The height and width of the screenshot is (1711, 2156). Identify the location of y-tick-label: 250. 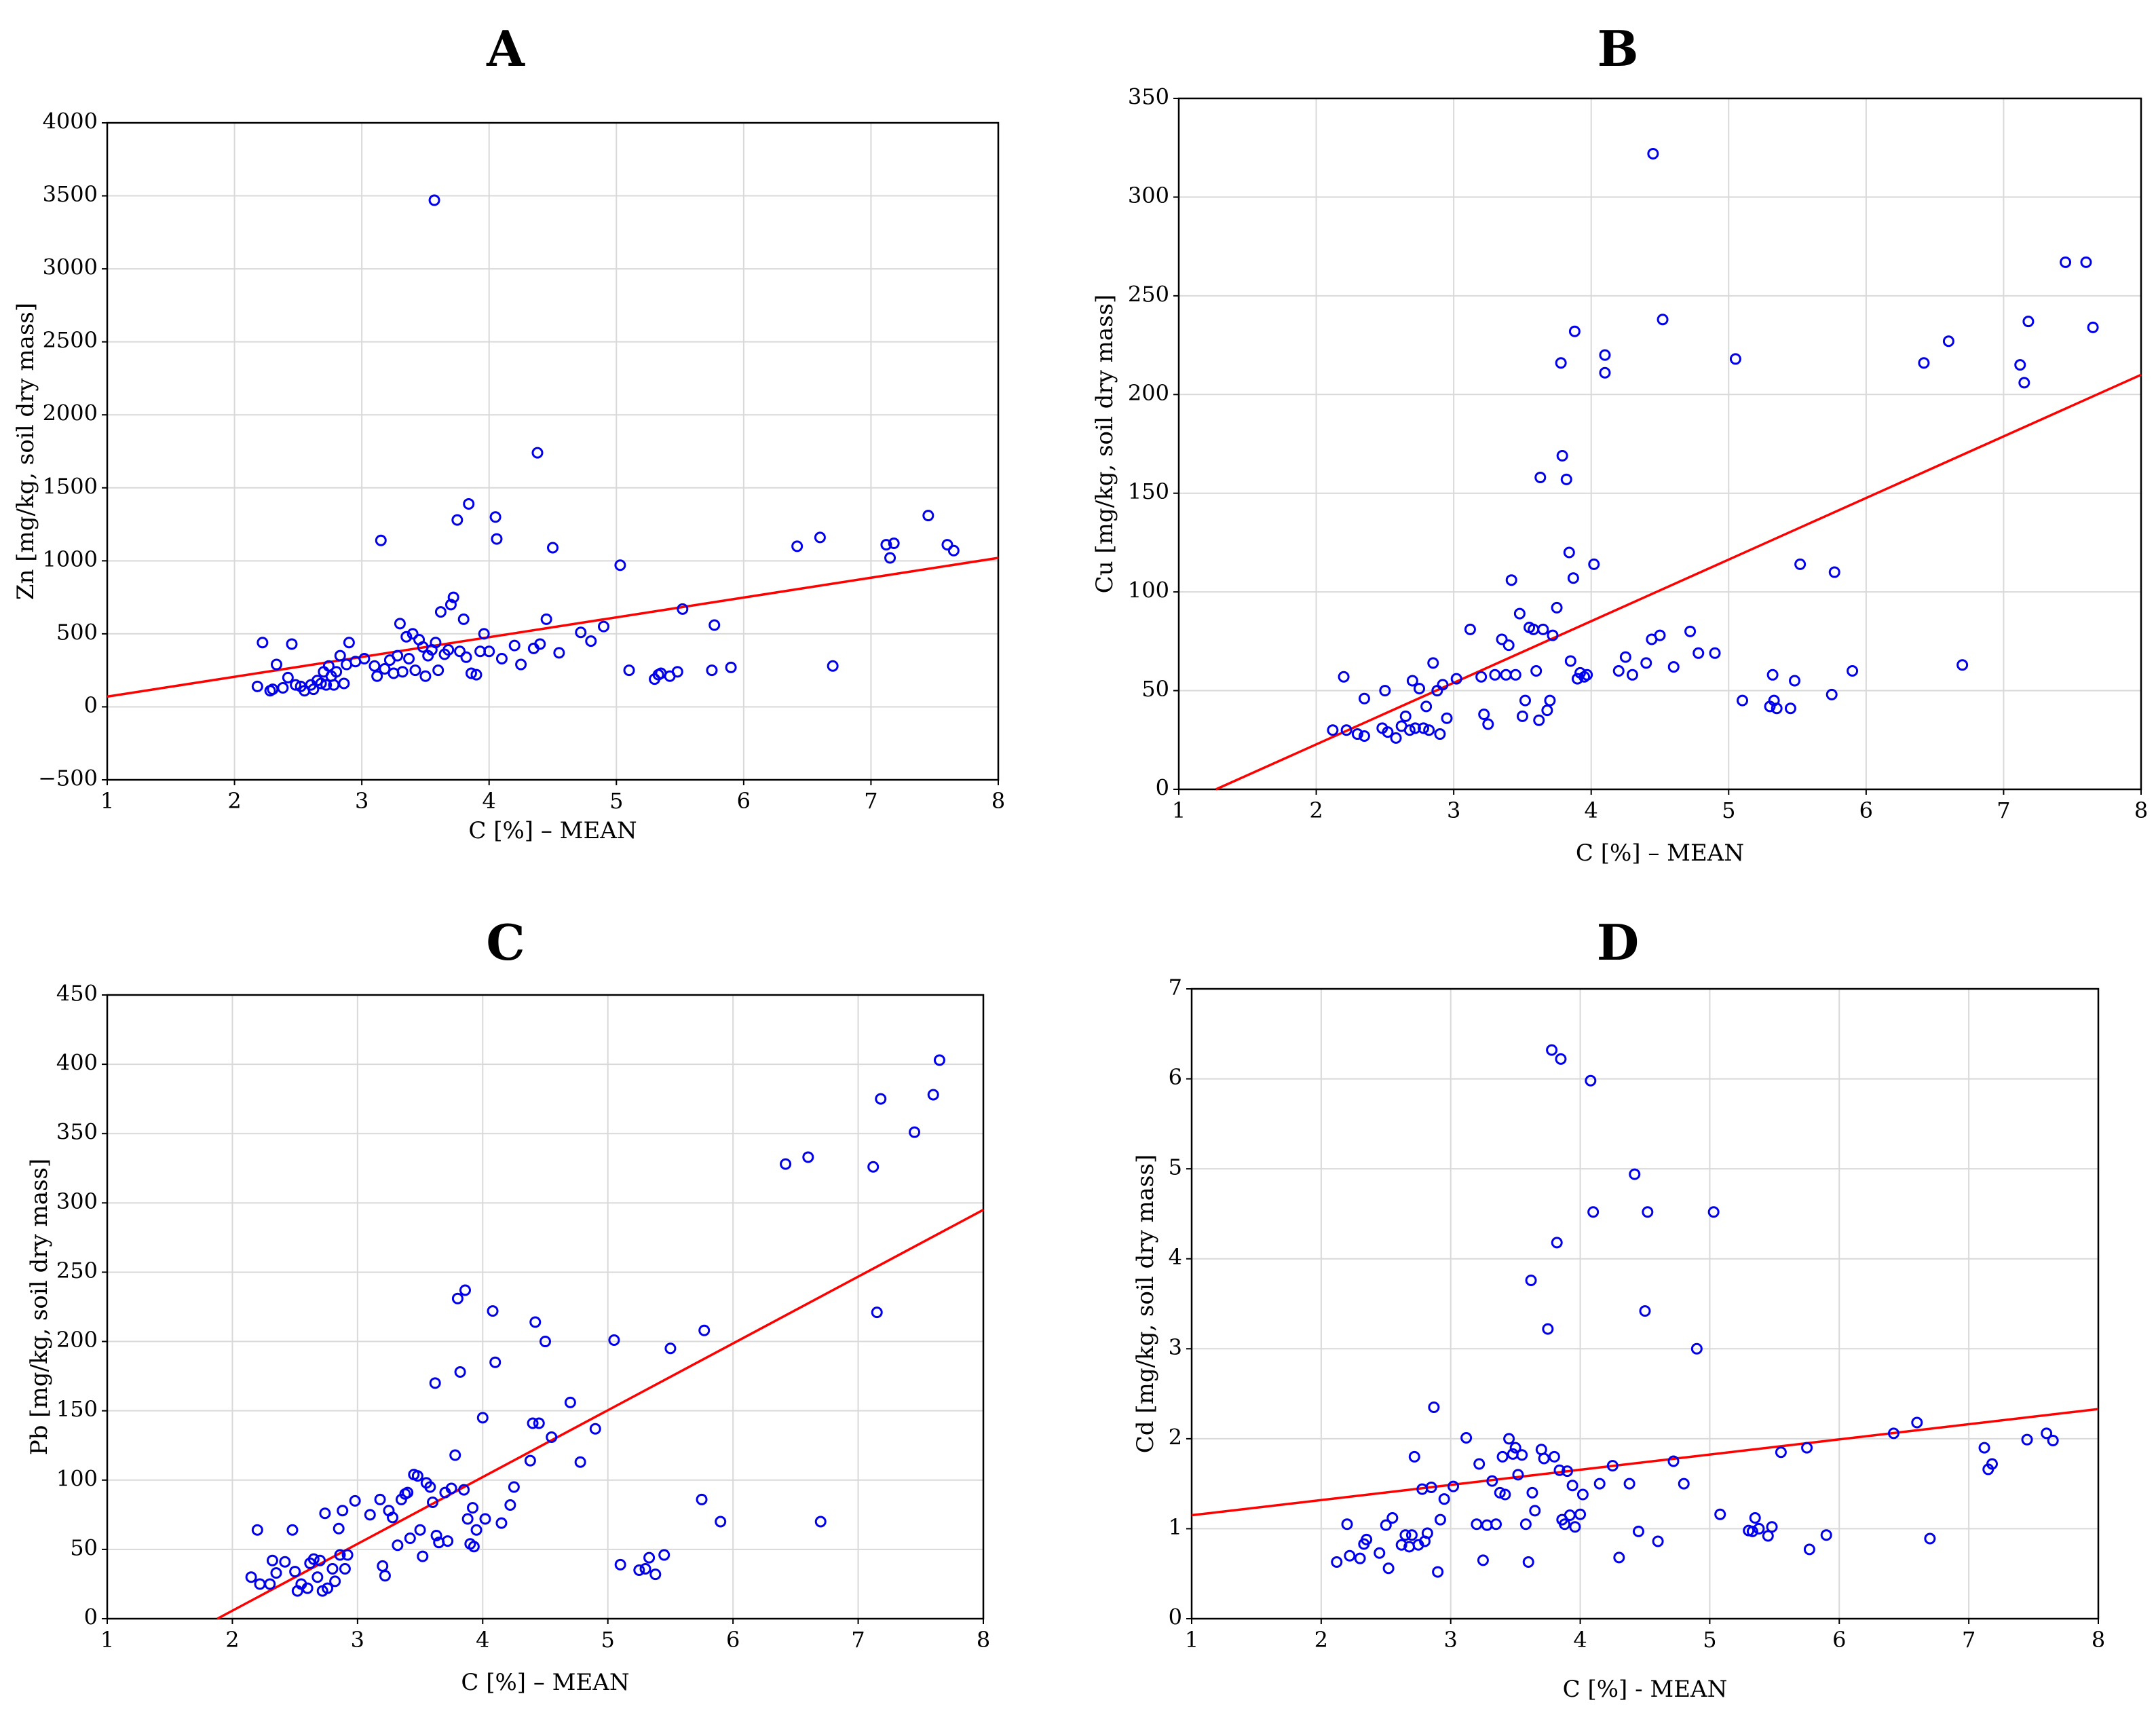
(1148, 294).